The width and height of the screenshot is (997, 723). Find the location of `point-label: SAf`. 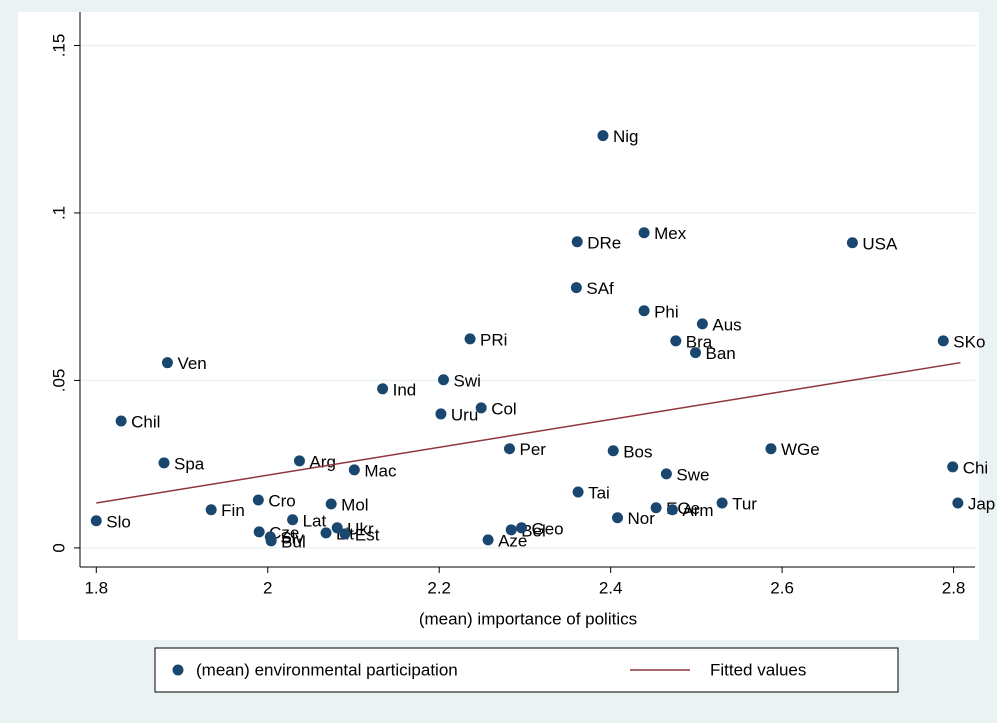

point-label: SAf is located at coordinates (600, 288).